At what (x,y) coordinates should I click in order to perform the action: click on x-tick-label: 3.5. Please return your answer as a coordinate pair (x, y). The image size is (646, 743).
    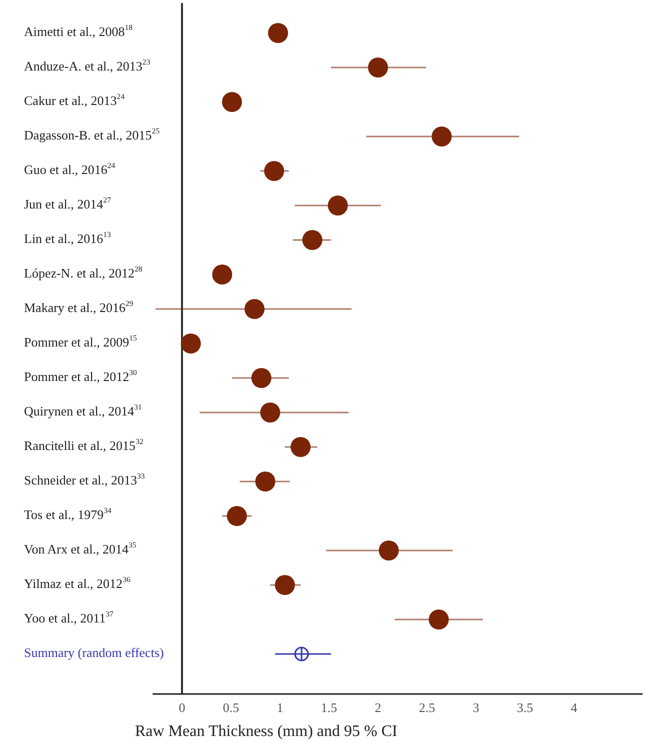
    Looking at the image, I should click on (525, 707).